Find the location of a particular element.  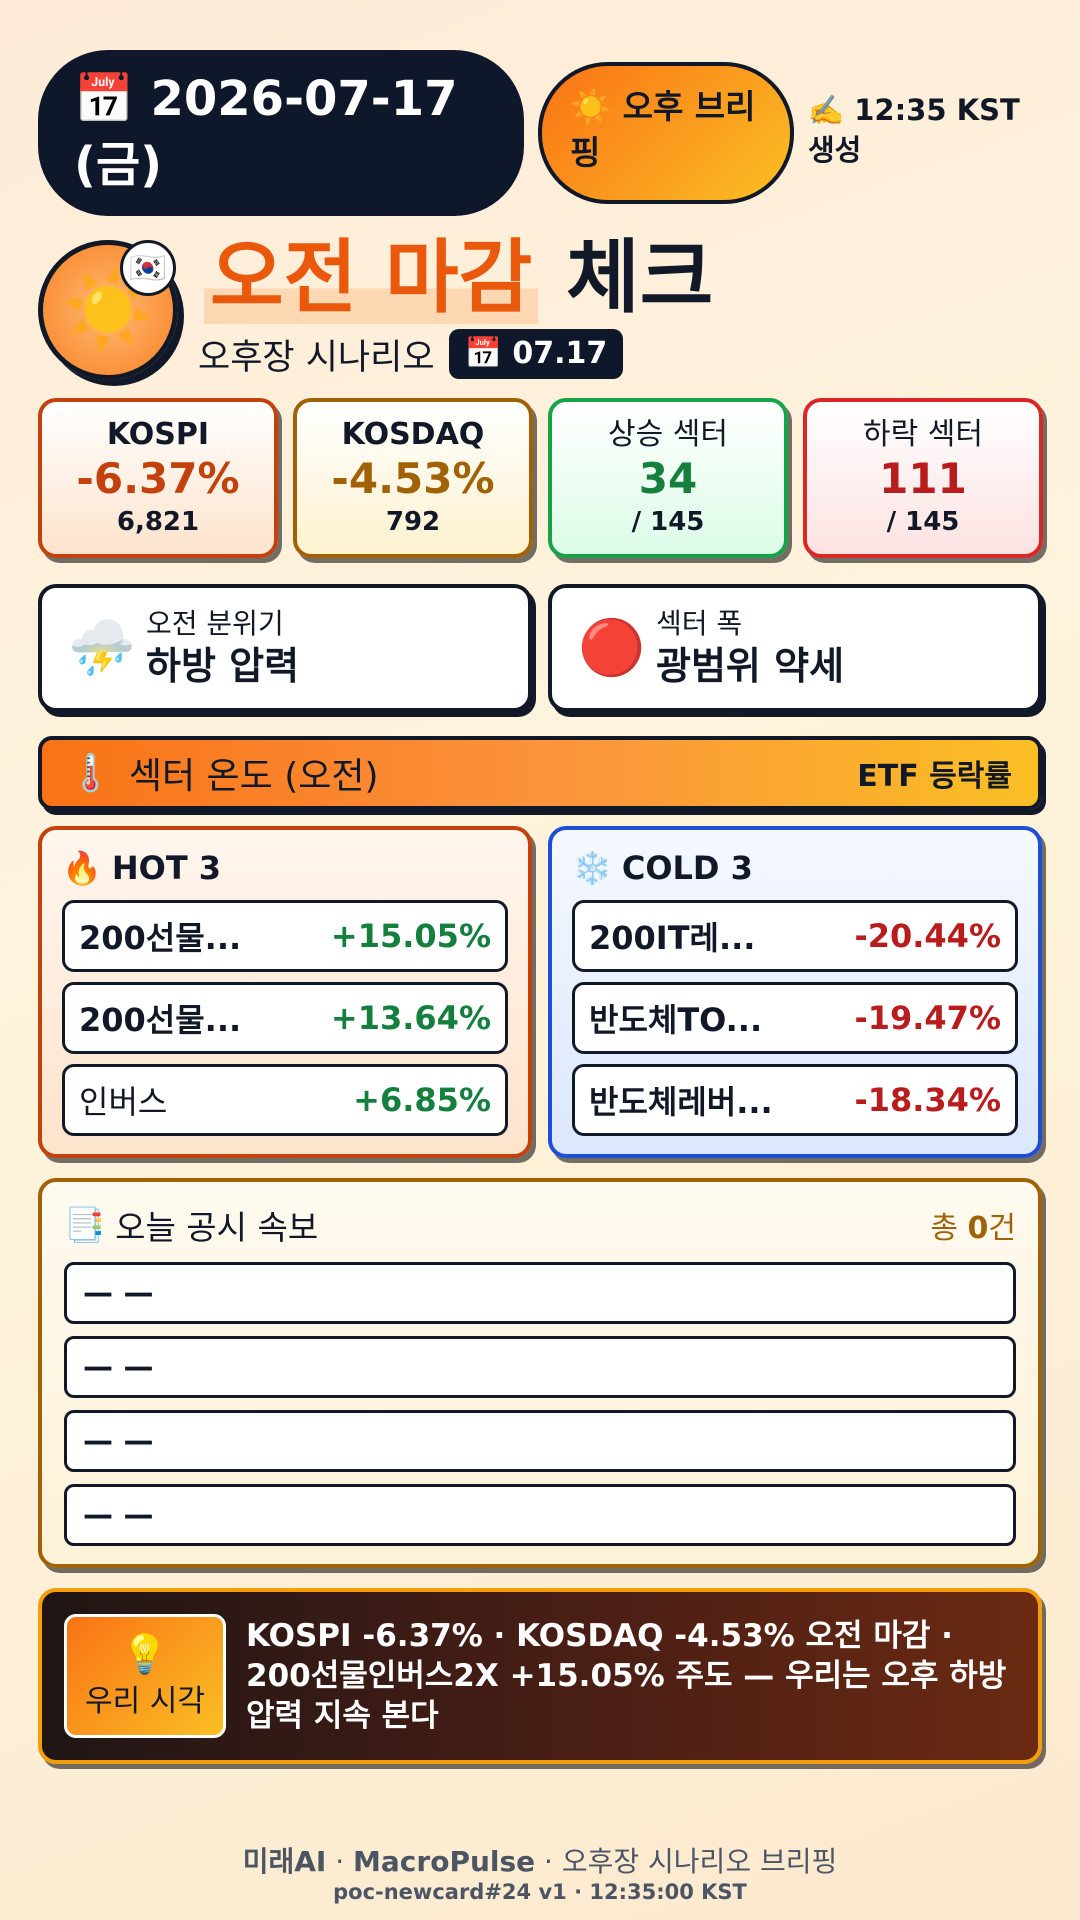

morning-mood-label: 오전 분위기 is located at coordinates (215, 623).